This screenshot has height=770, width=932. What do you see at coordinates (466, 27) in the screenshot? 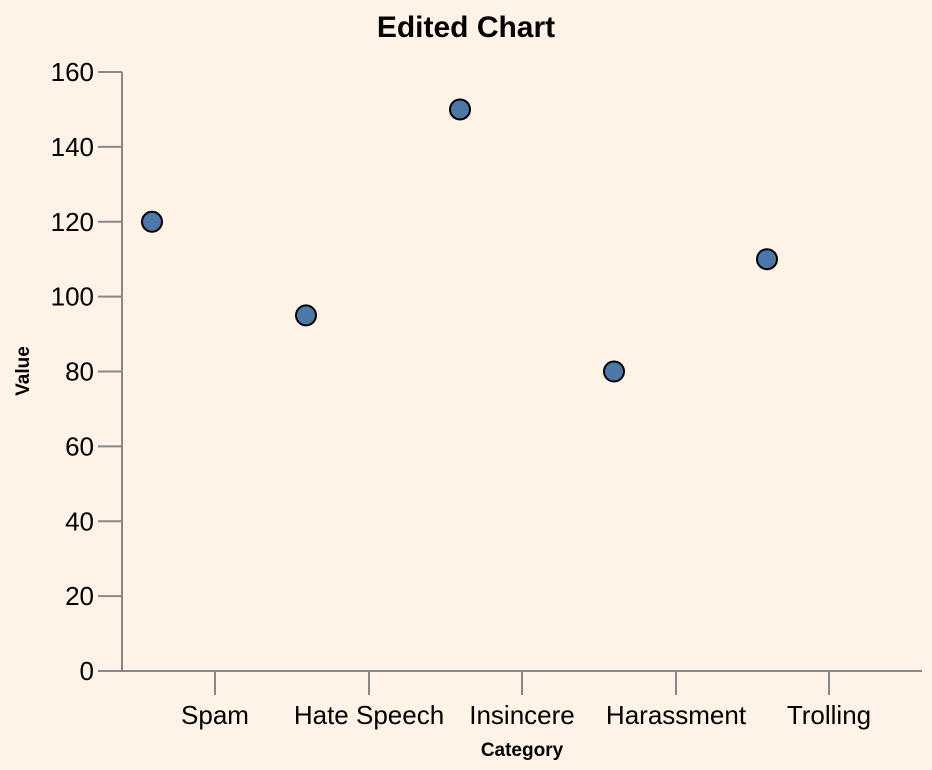
I see `chart-title: Edited Chart` at bounding box center [466, 27].